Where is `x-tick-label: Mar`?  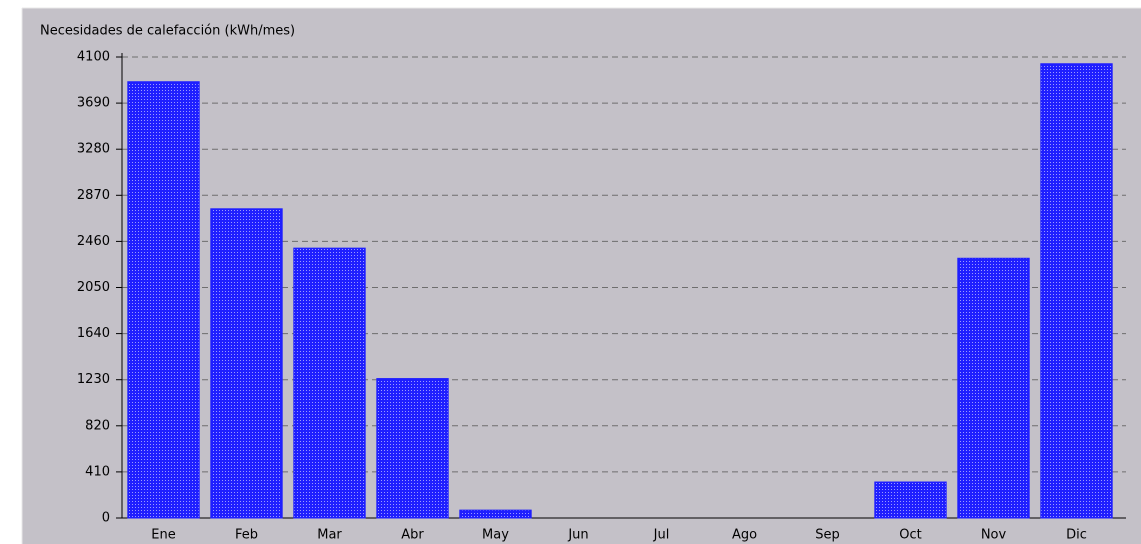 x-tick-label: Mar is located at coordinates (329, 535).